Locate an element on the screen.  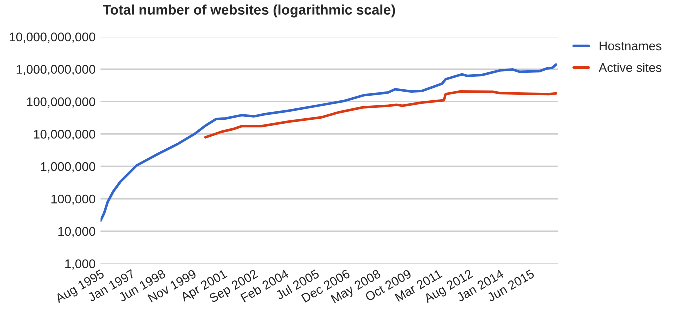
line-series is located at coordinates (381, 114).